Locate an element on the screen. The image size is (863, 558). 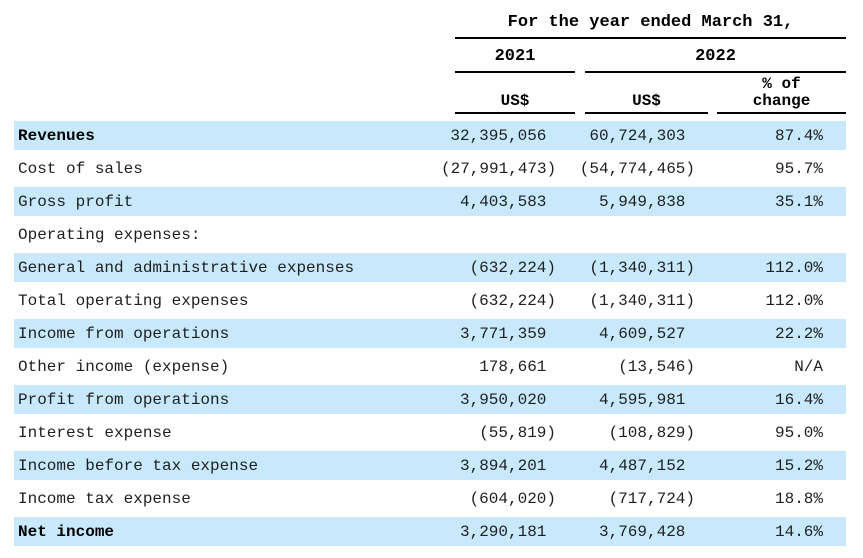
pct-change-cell: 35.1% is located at coordinates (798, 201).